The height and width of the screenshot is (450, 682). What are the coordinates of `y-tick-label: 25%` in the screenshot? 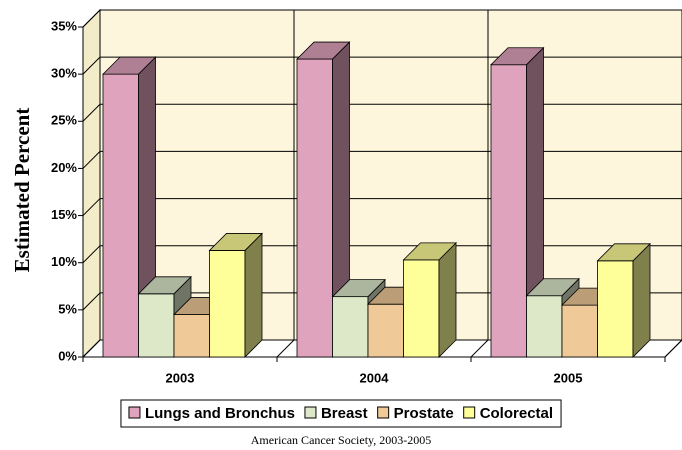 It's located at (64, 120).